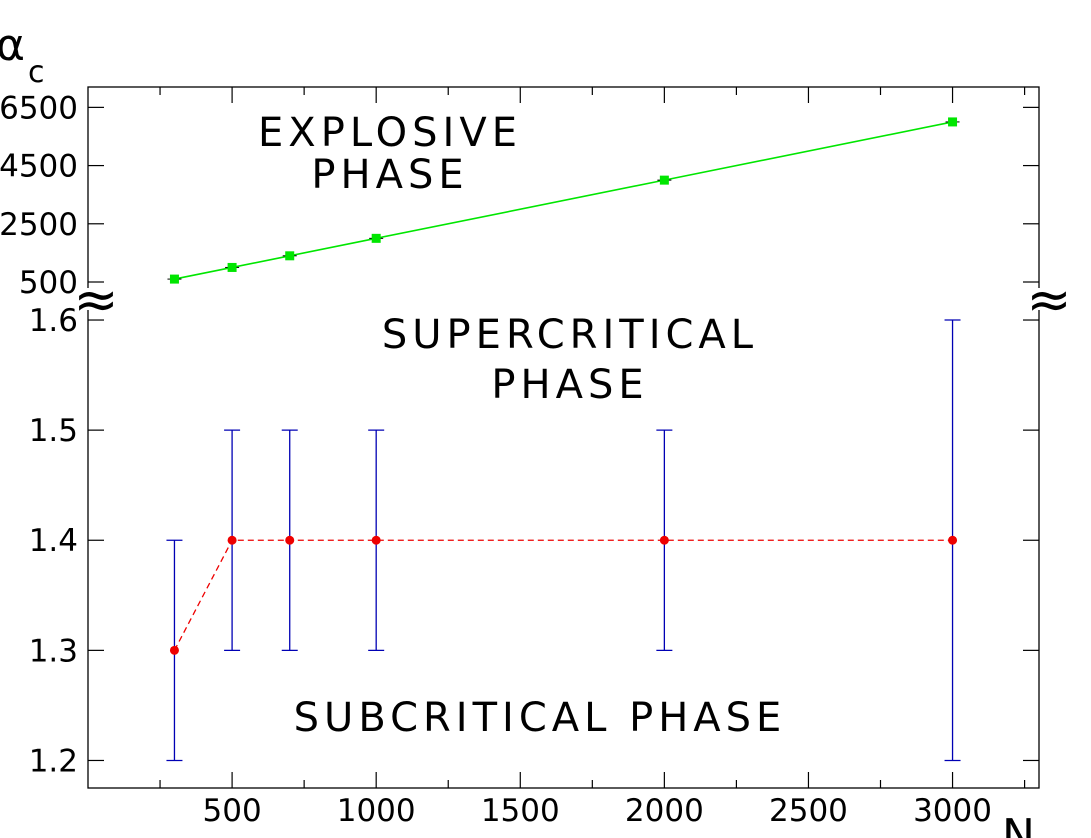 This screenshot has height=838, width=1091. I want to click on axis-break-left: ≈, so click(95, 299).